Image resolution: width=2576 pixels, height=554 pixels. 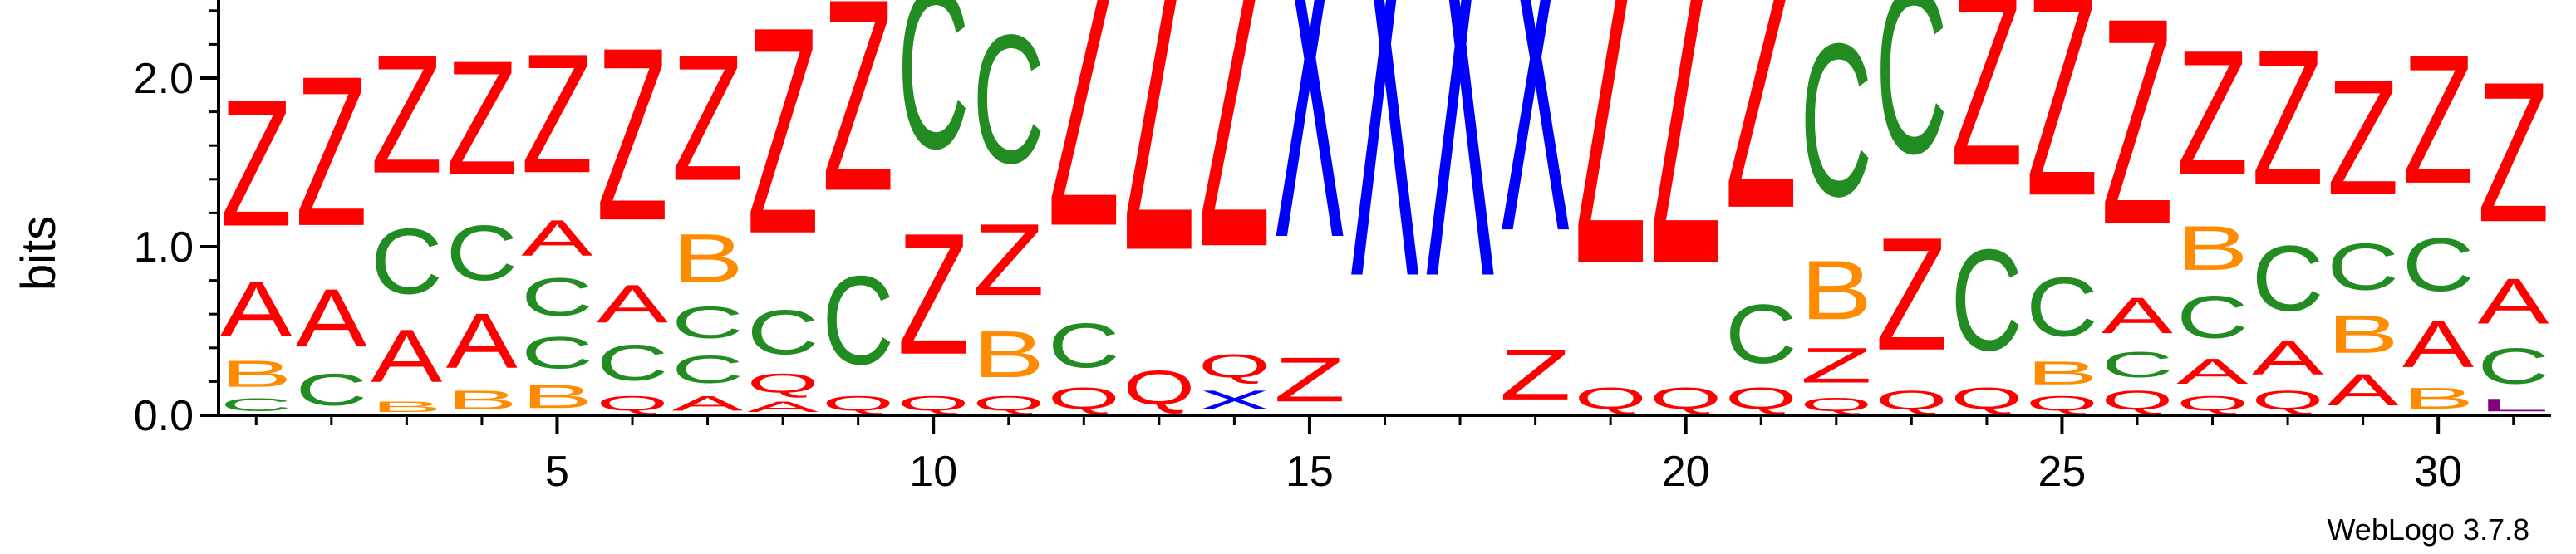 What do you see at coordinates (557, 472) in the screenshot?
I see `x-tick-label: 5` at bounding box center [557, 472].